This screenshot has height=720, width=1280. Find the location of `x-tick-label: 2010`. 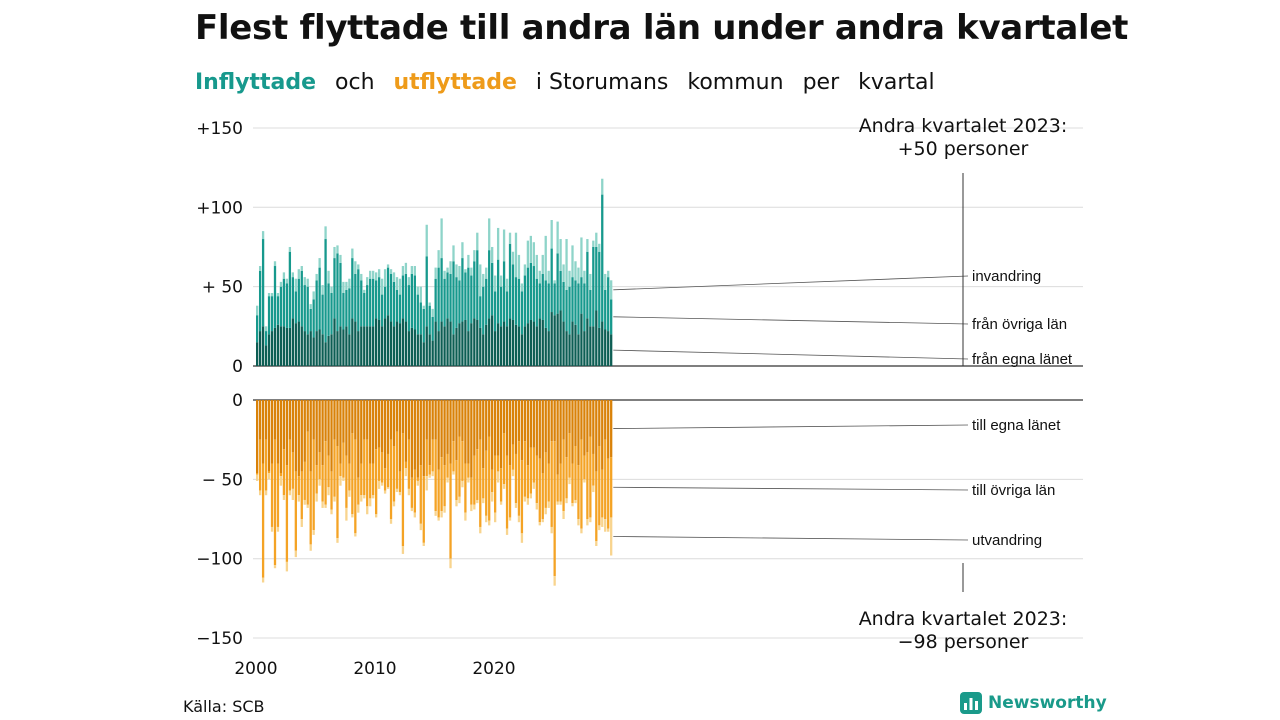

x-tick-label: 2010 is located at coordinates (374, 669).